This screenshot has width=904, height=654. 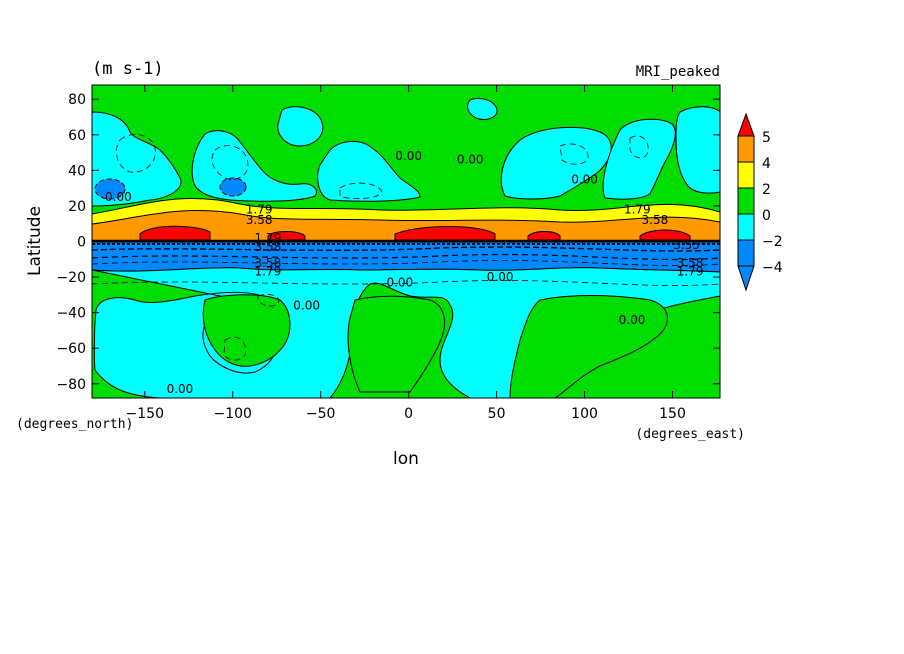 What do you see at coordinates (772, 268) in the screenshot?
I see `colorbar-tick-label: −4` at bounding box center [772, 268].